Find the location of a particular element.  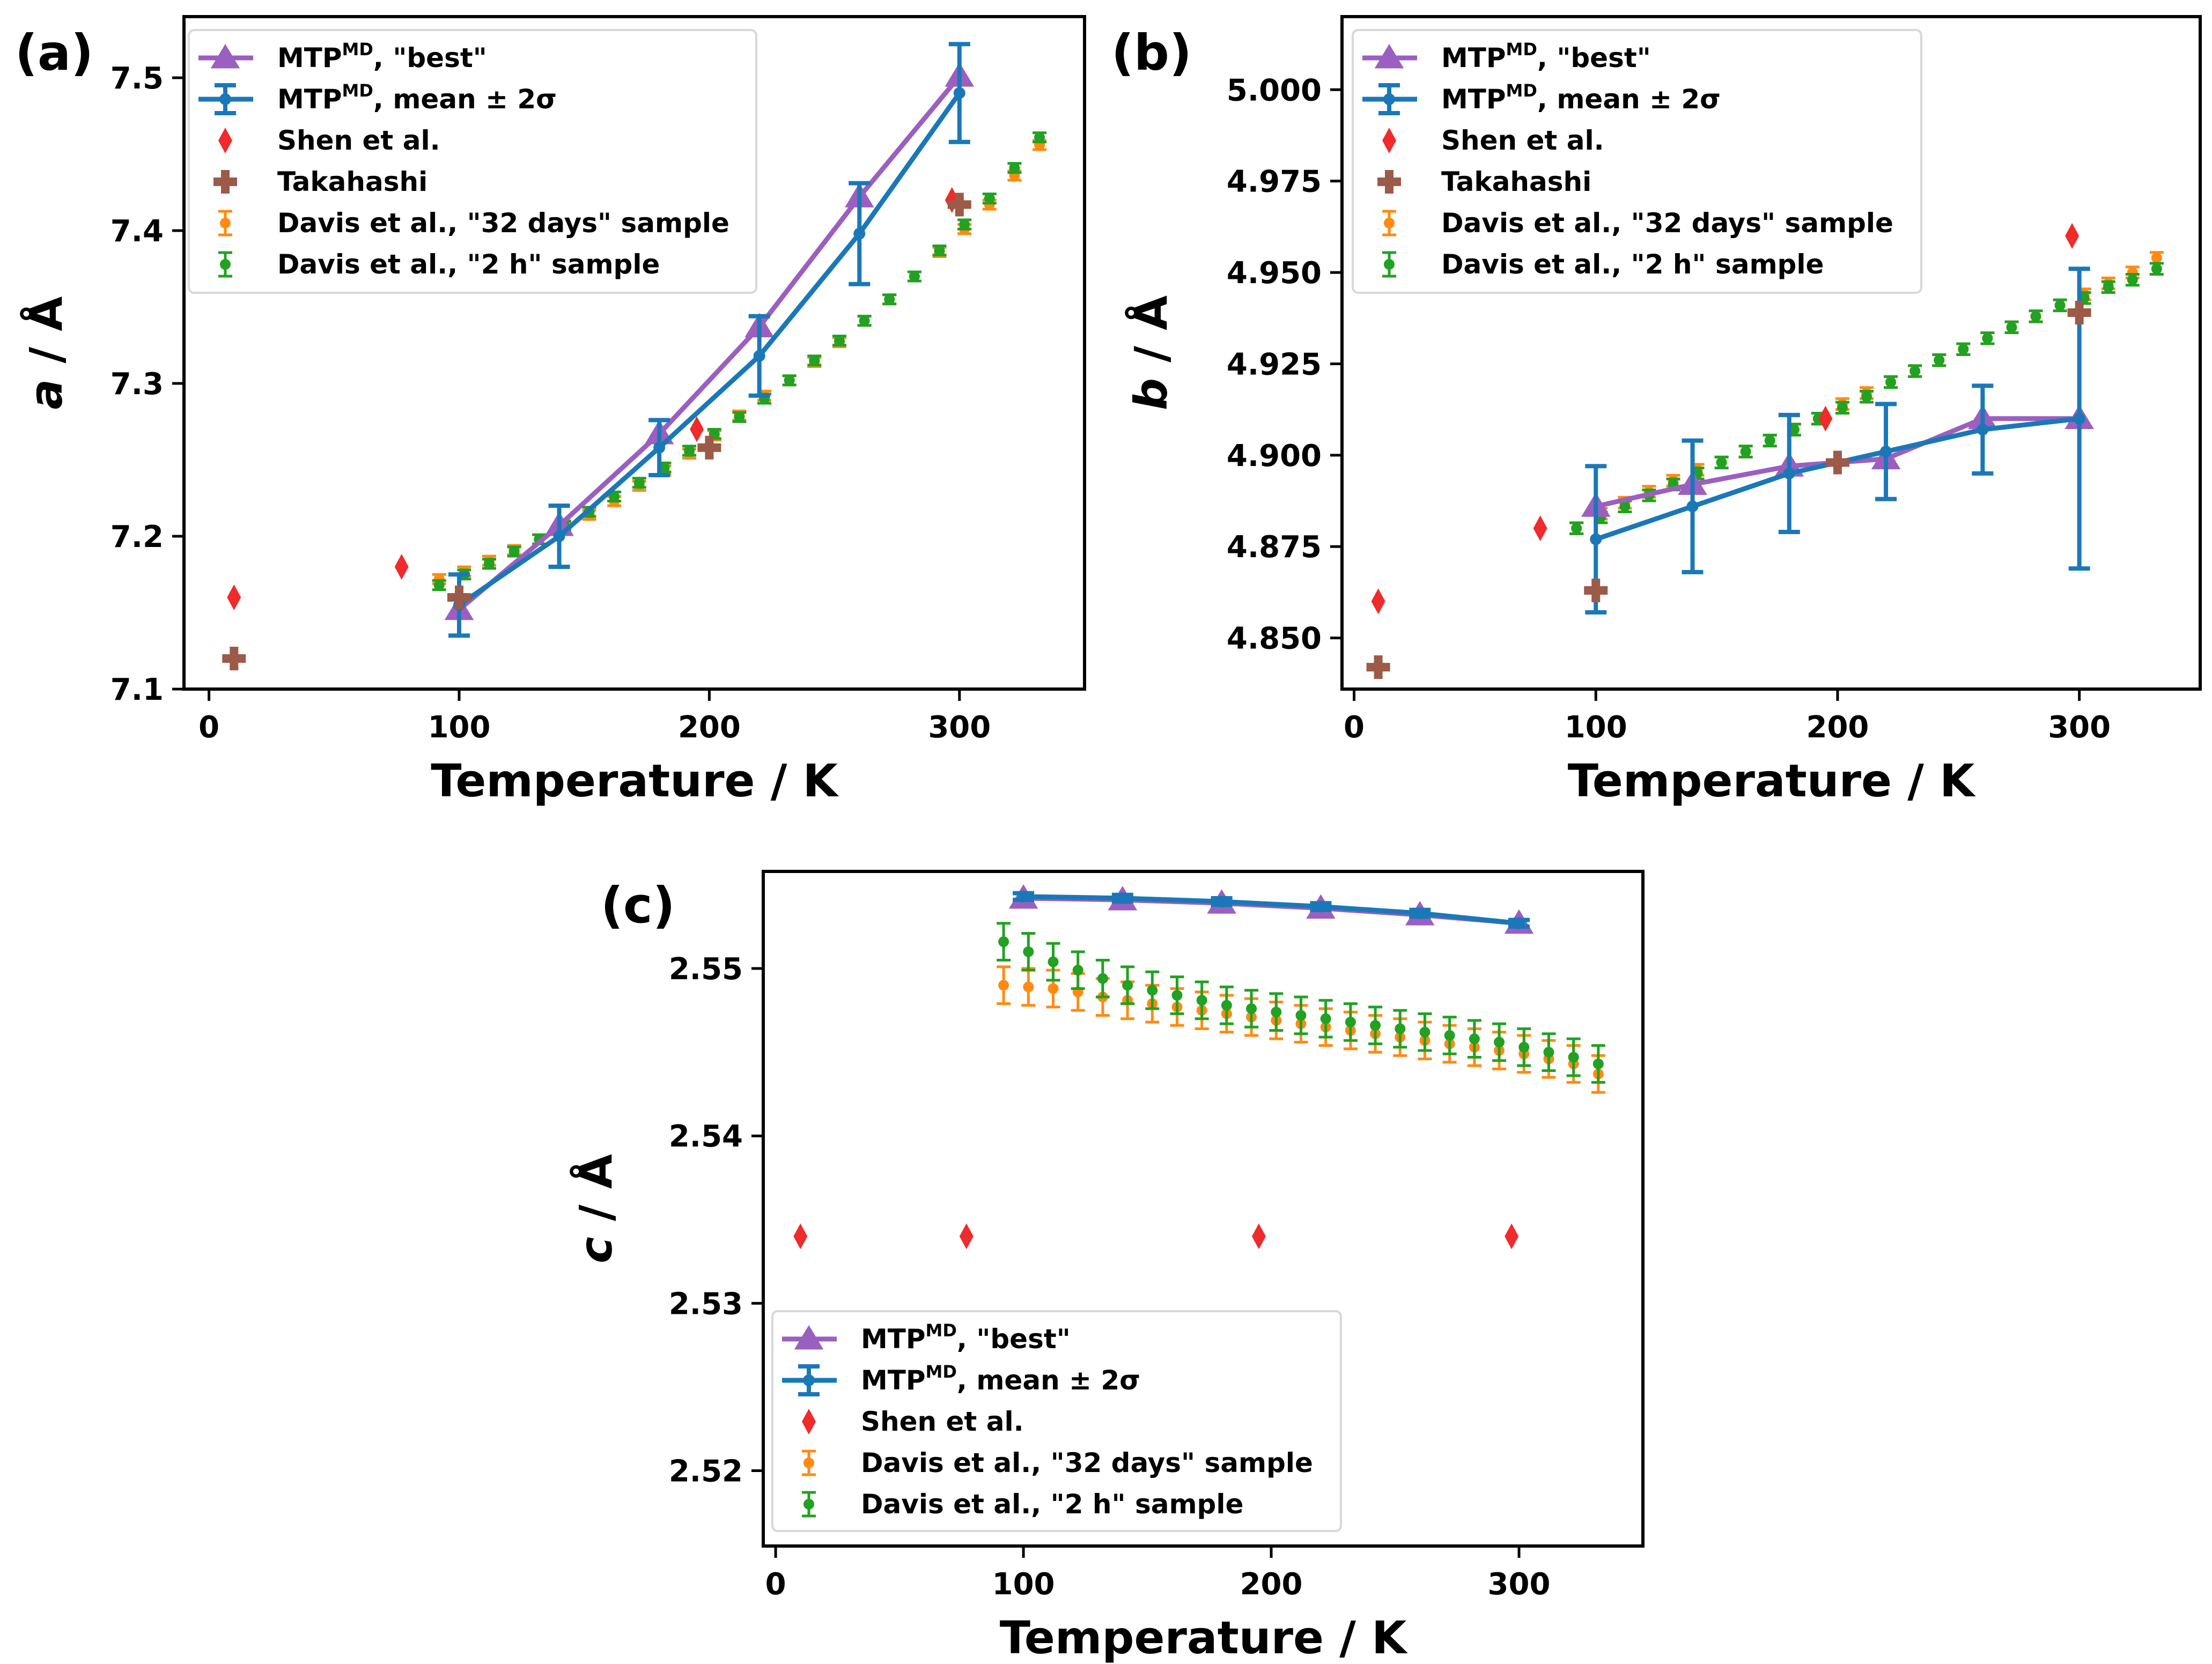

panel-b-ytick-label-1: 4.875 is located at coordinates (1275, 547).